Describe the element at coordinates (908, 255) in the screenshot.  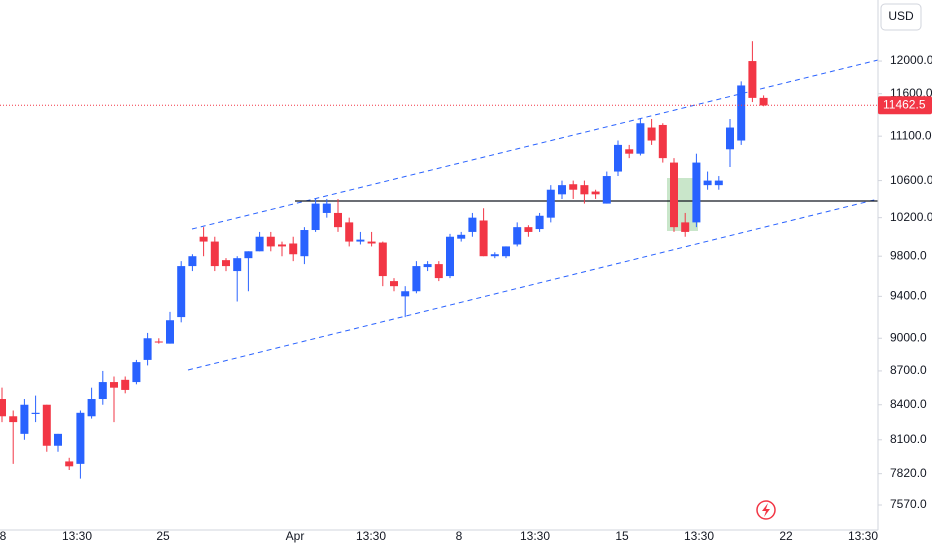
I see `y-tick-label: 9800.0` at that location.